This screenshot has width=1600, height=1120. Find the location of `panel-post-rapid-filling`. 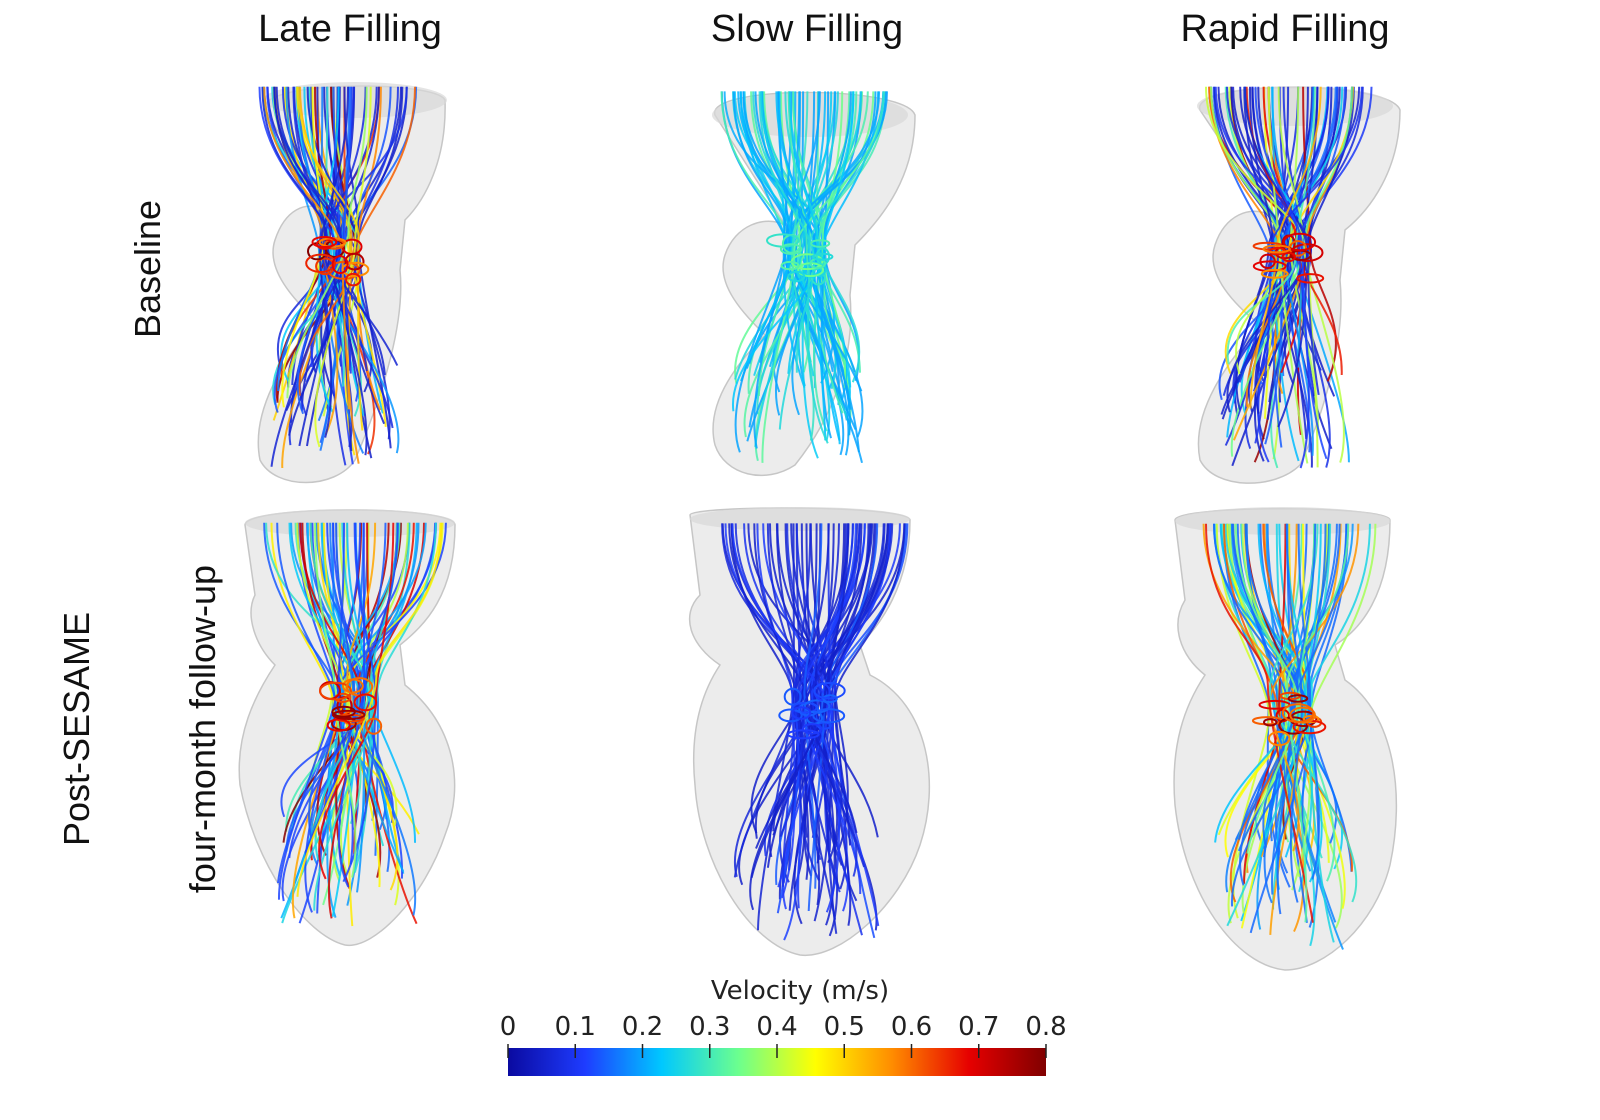

panel-post-rapid-filling is located at coordinates (1290, 740).